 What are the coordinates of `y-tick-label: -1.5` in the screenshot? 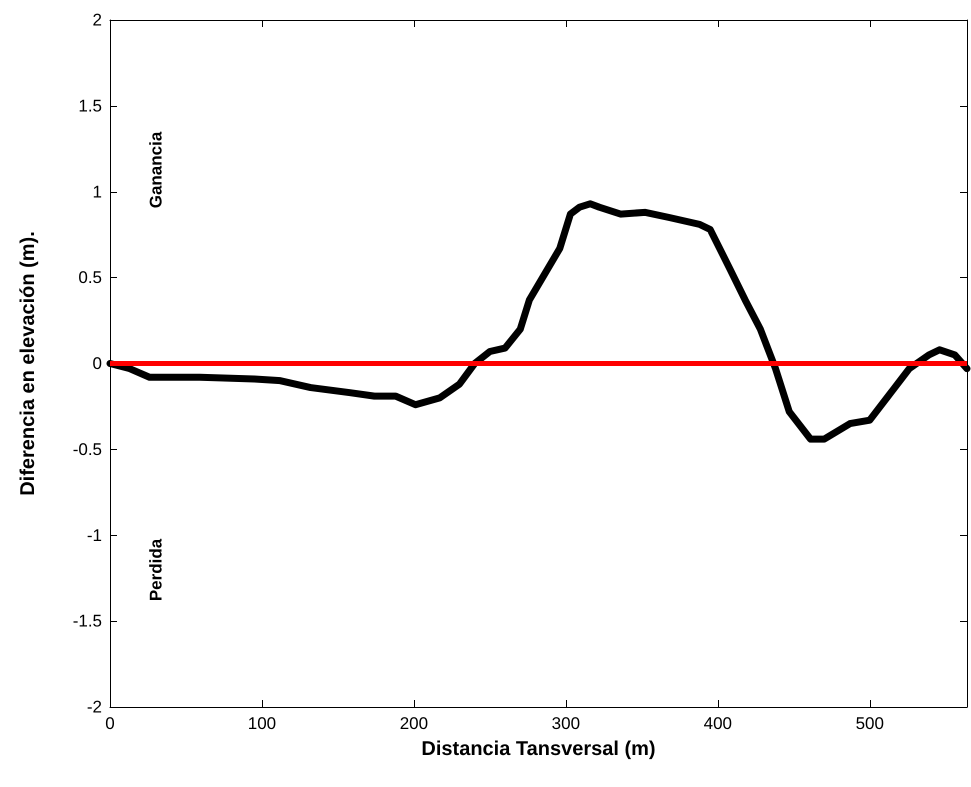 It's located at (87, 621).